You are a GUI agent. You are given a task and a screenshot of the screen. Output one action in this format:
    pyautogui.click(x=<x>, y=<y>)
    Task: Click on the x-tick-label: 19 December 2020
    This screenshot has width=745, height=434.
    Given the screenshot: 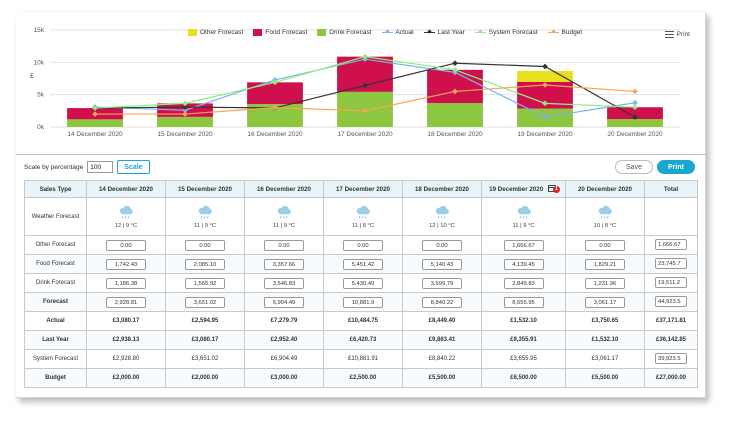 What is the action you would take?
    pyautogui.click(x=545, y=134)
    